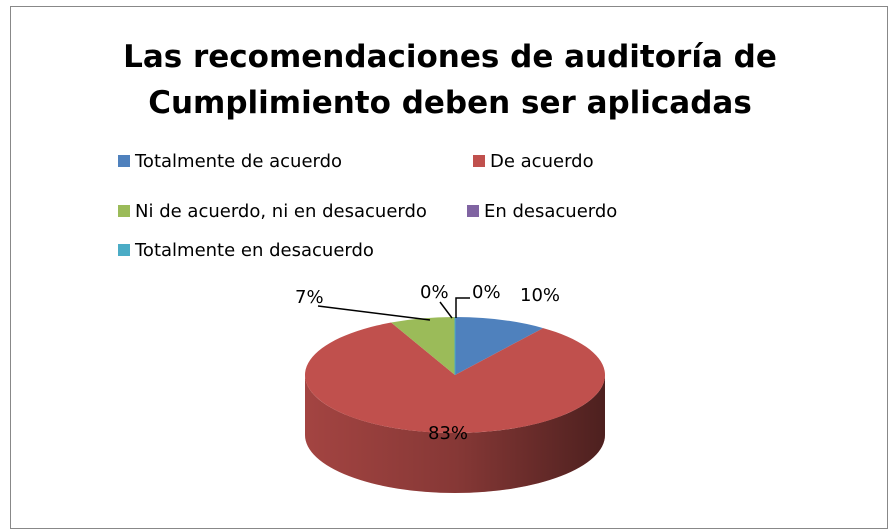 This screenshot has width=890, height=531. I want to click on legend-label: Ni de acuerdo, ni en desacuerdo, so click(281, 211).